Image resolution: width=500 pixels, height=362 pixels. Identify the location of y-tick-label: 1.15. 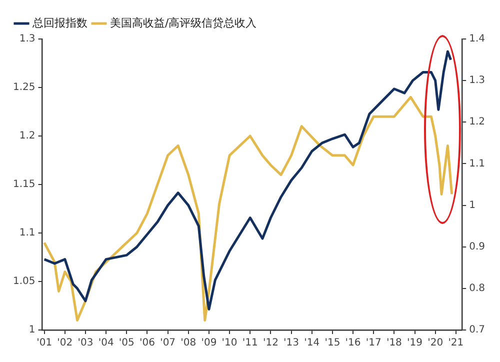
(24, 184).